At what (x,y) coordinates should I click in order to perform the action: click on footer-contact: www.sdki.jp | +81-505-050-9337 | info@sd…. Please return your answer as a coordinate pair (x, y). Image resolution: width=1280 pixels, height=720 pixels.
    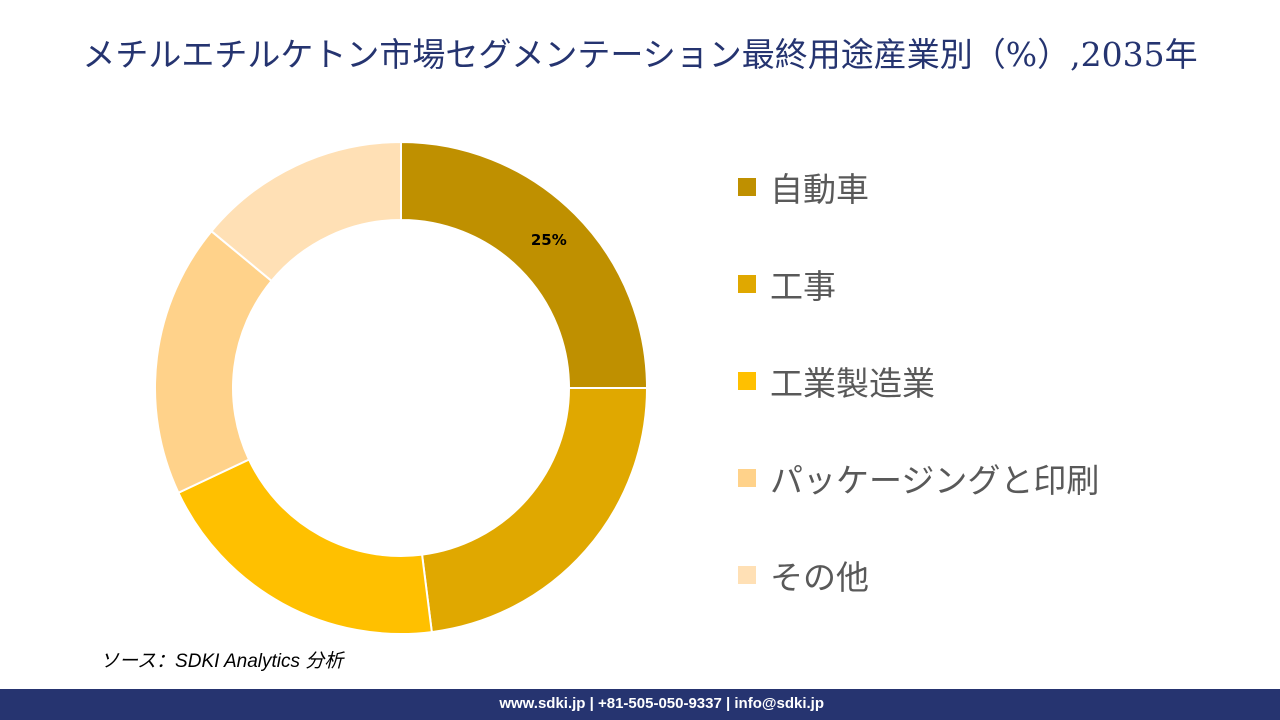
    Looking at the image, I should click on (661, 703).